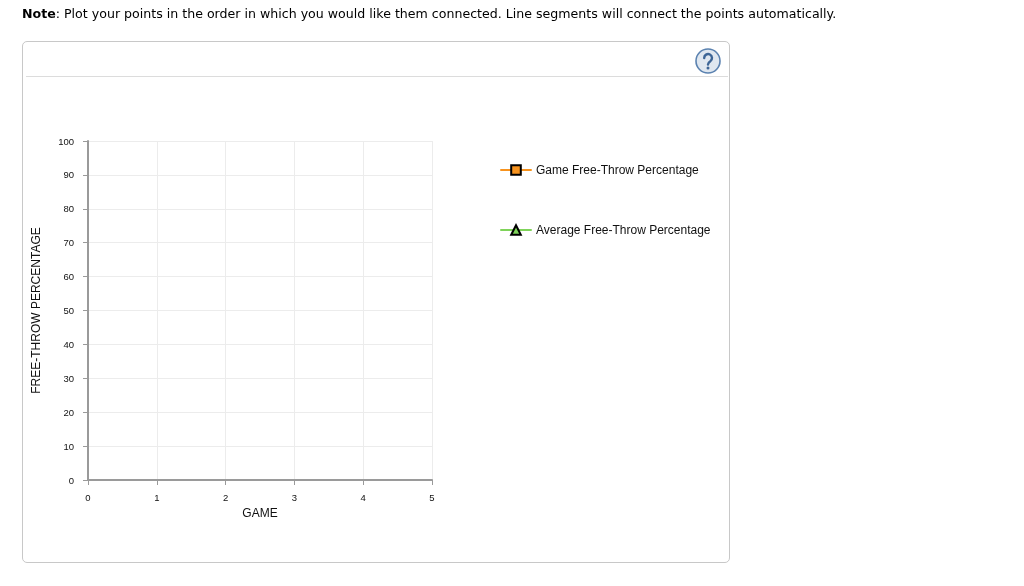 The width and height of the screenshot is (1024, 586). What do you see at coordinates (36, 310) in the screenshot?
I see `y-axis-title: FREE-THROW PERCENTAGE` at bounding box center [36, 310].